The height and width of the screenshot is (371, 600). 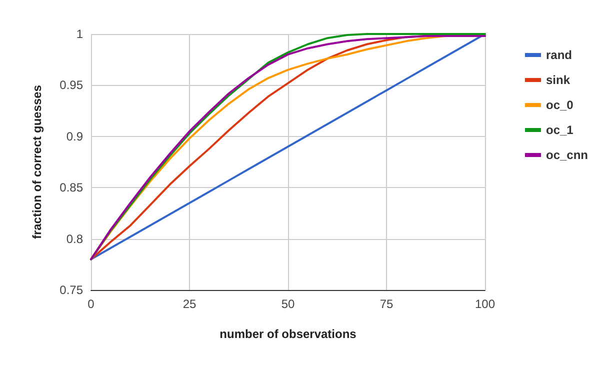 I want to click on y-axis-title: fraction of correct guesses, so click(x=37, y=162).